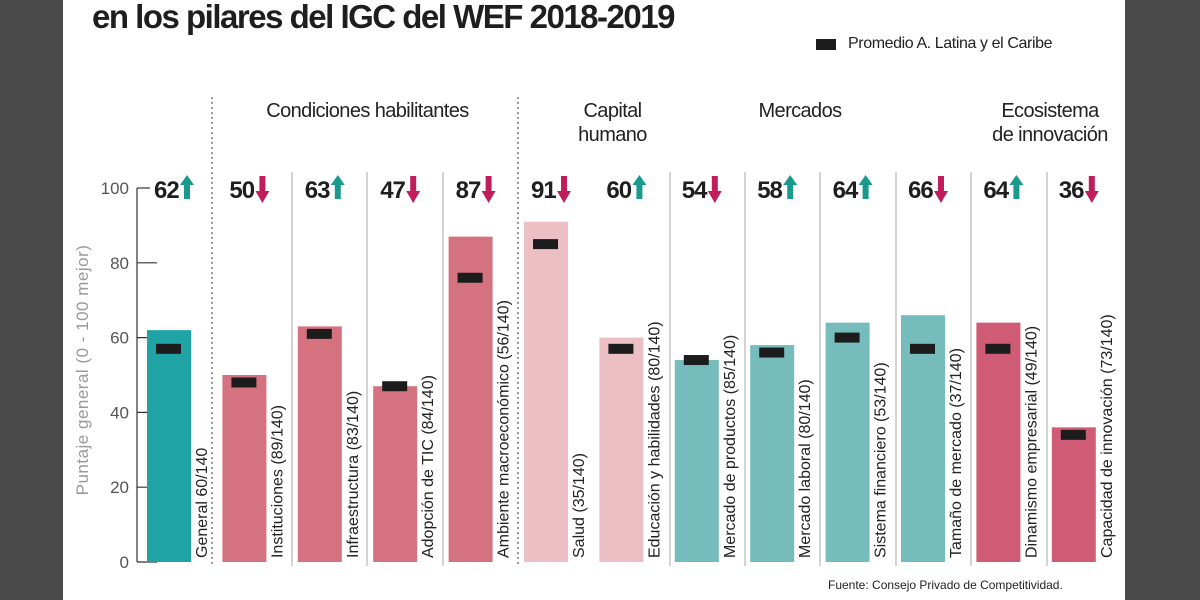 The image size is (1200, 600). I want to click on y-tick-label: 40, so click(119, 412).